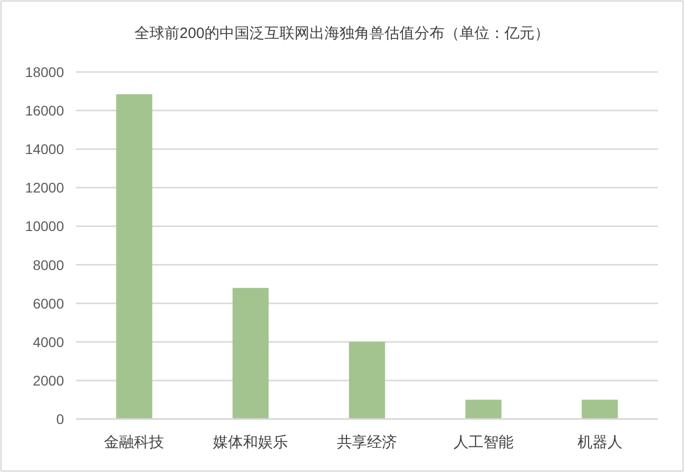  Describe the element at coordinates (44, 149) in the screenshot. I see `y-tick-label: 14000` at that location.